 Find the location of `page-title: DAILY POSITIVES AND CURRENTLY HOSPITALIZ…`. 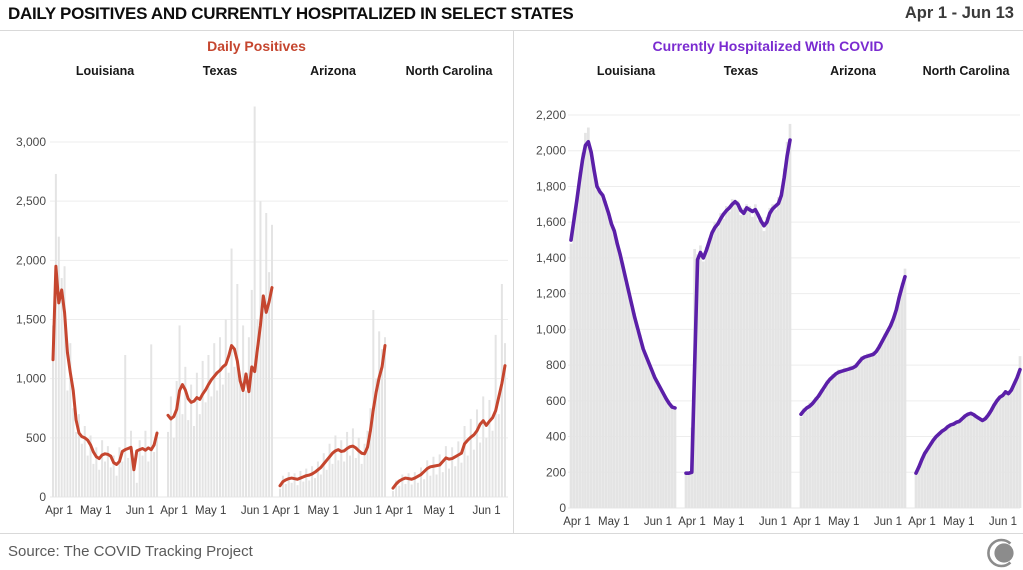

page-title: DAILY POSITIVES AND CURRENTLY HOSPITALIZ… is located at coordinates (291, 13).